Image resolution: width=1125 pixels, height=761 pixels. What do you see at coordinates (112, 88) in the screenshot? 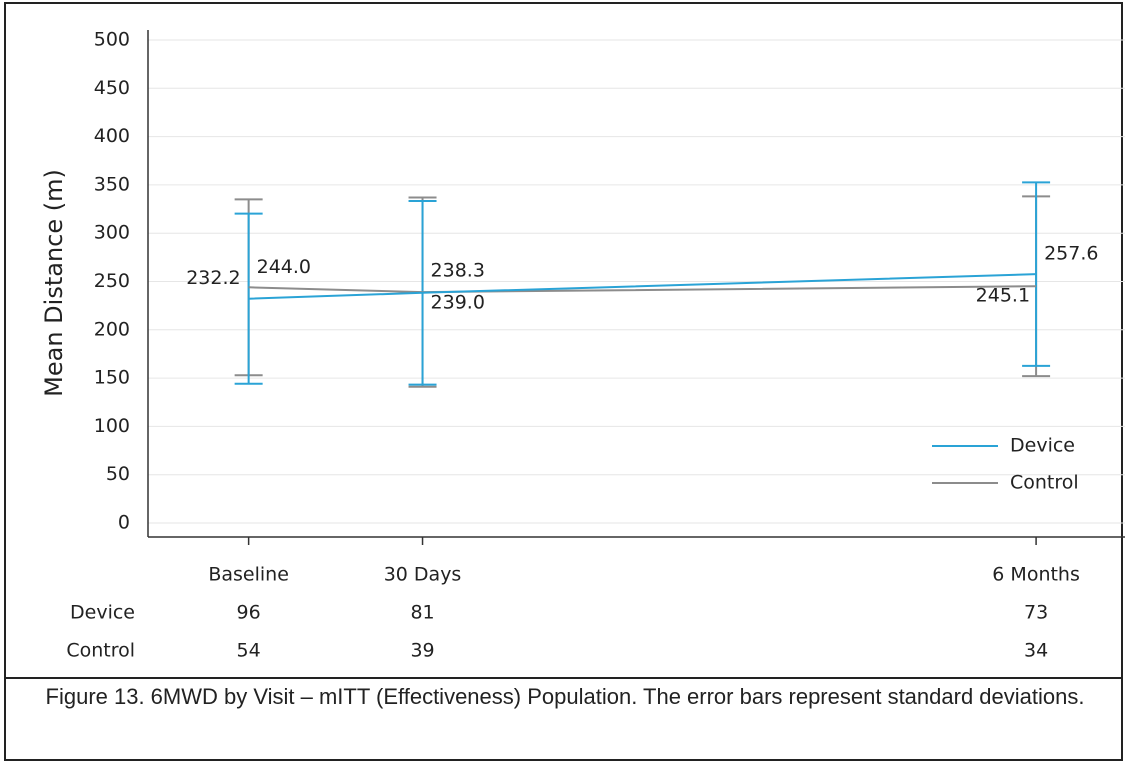
I see `y-tick-label: 450` at bounding box center [112, 88].